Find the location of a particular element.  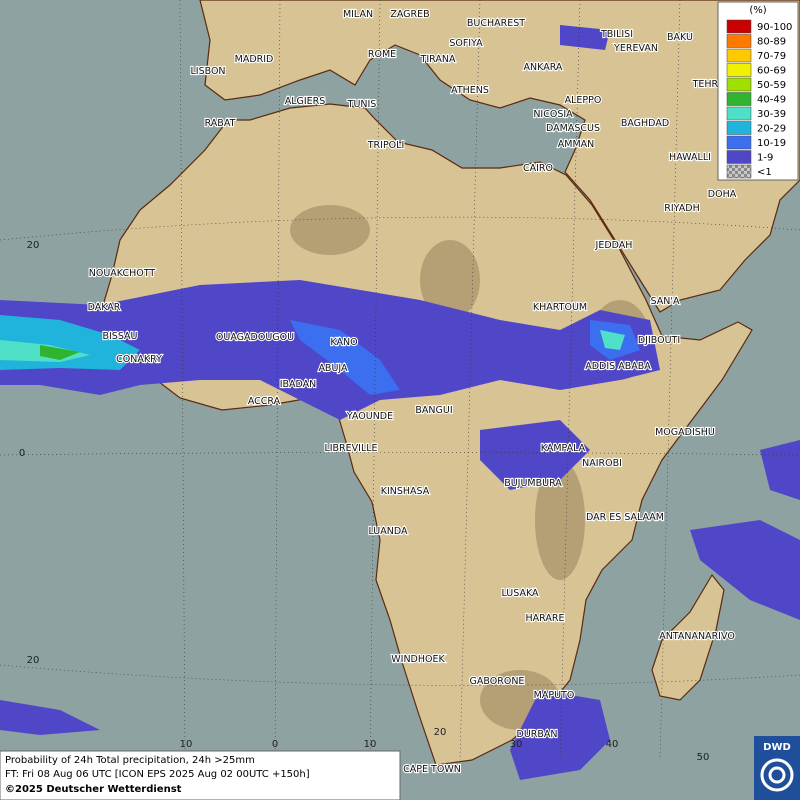

longitude-label: 20 is located at coordinates (440, 732).